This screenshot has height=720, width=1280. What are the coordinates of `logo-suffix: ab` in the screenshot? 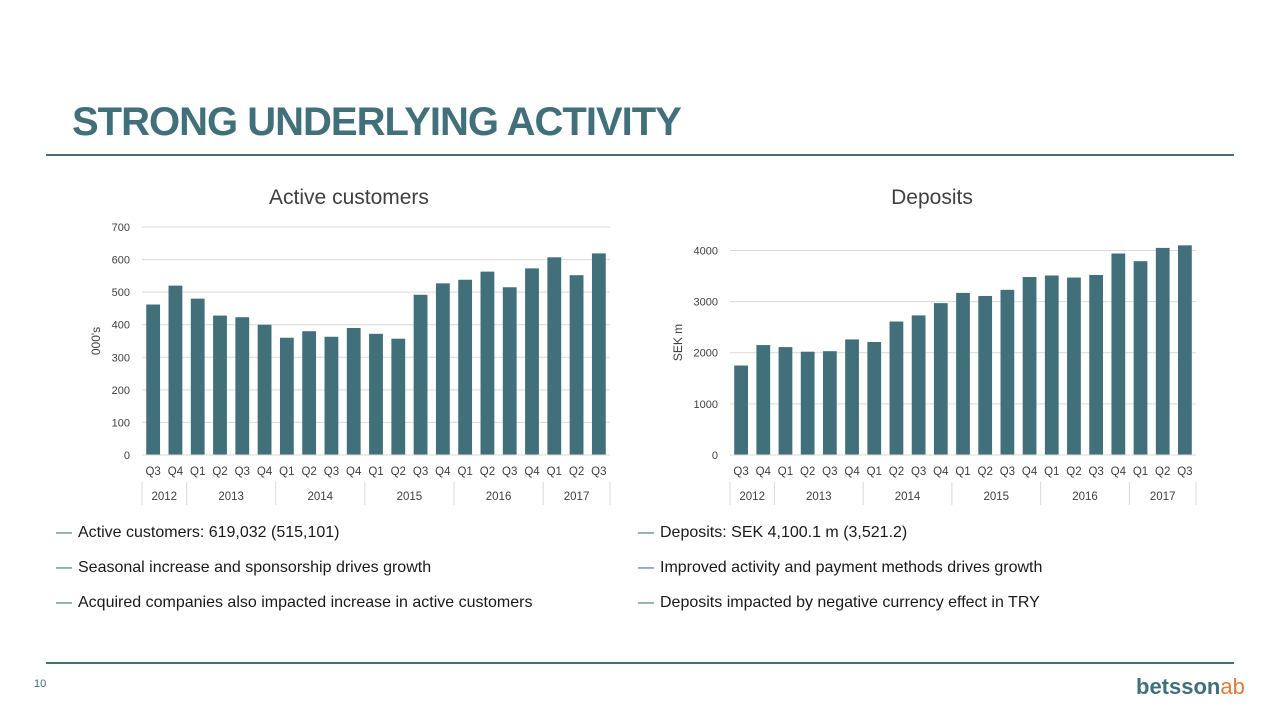 It's located at (1232, 686).